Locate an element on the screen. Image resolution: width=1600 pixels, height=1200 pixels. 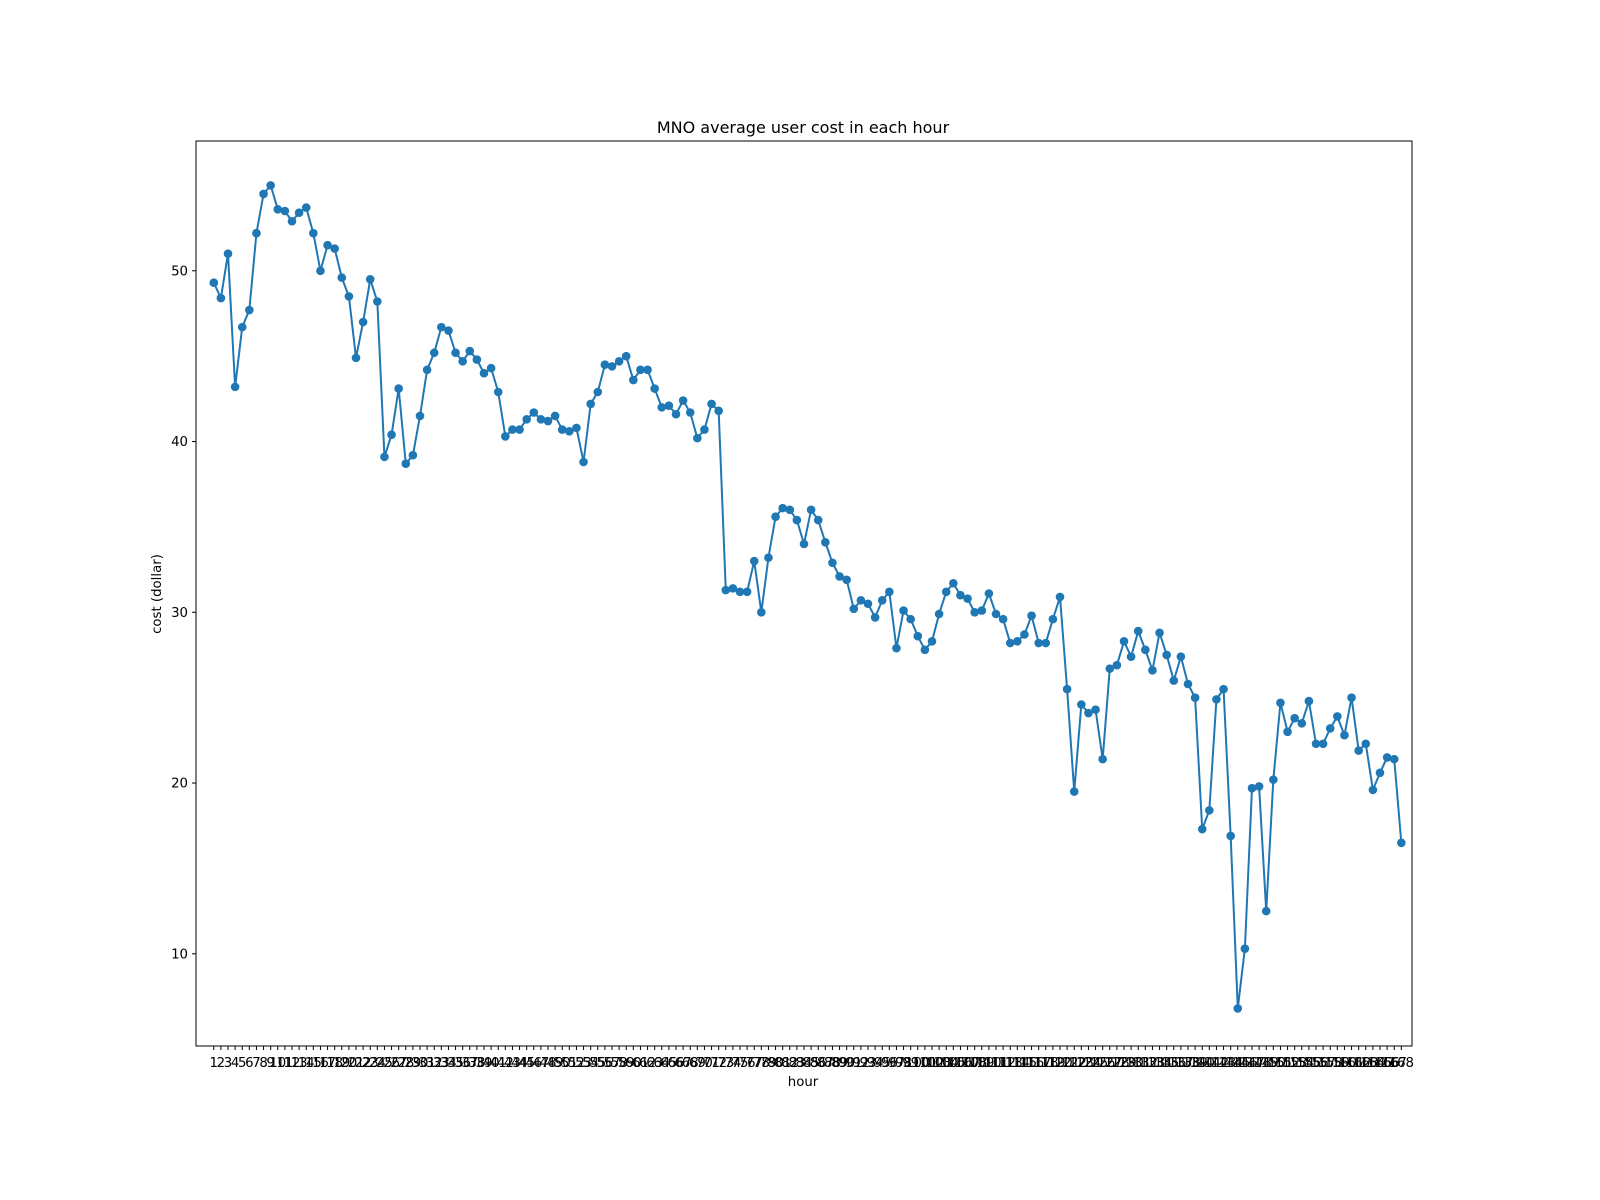
x-tick-label: 40 is located at coordinates (491, 1063).